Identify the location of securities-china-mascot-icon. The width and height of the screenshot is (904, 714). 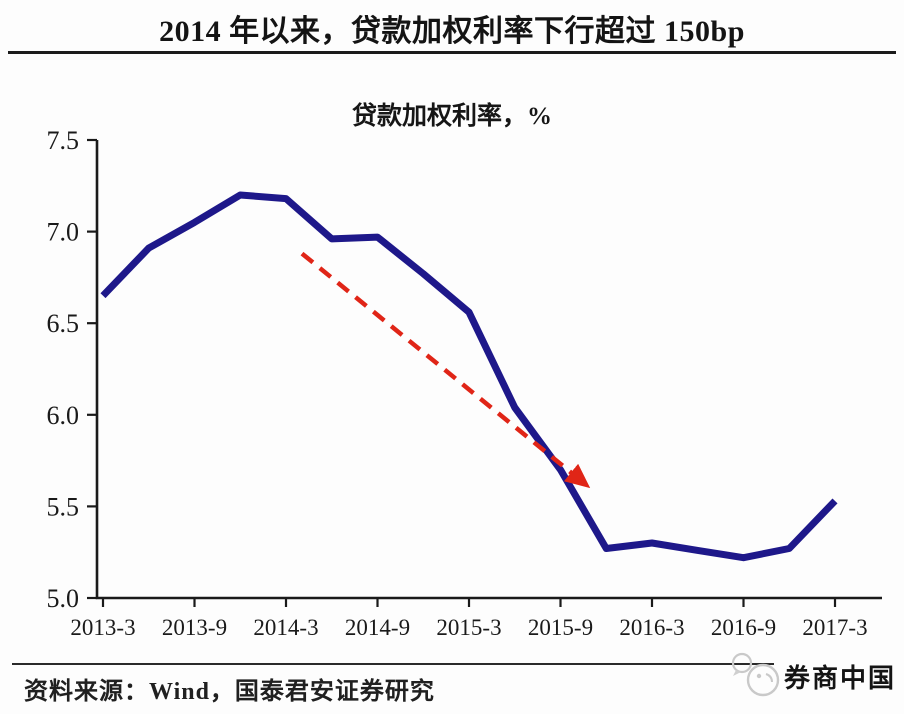
(755, 674).